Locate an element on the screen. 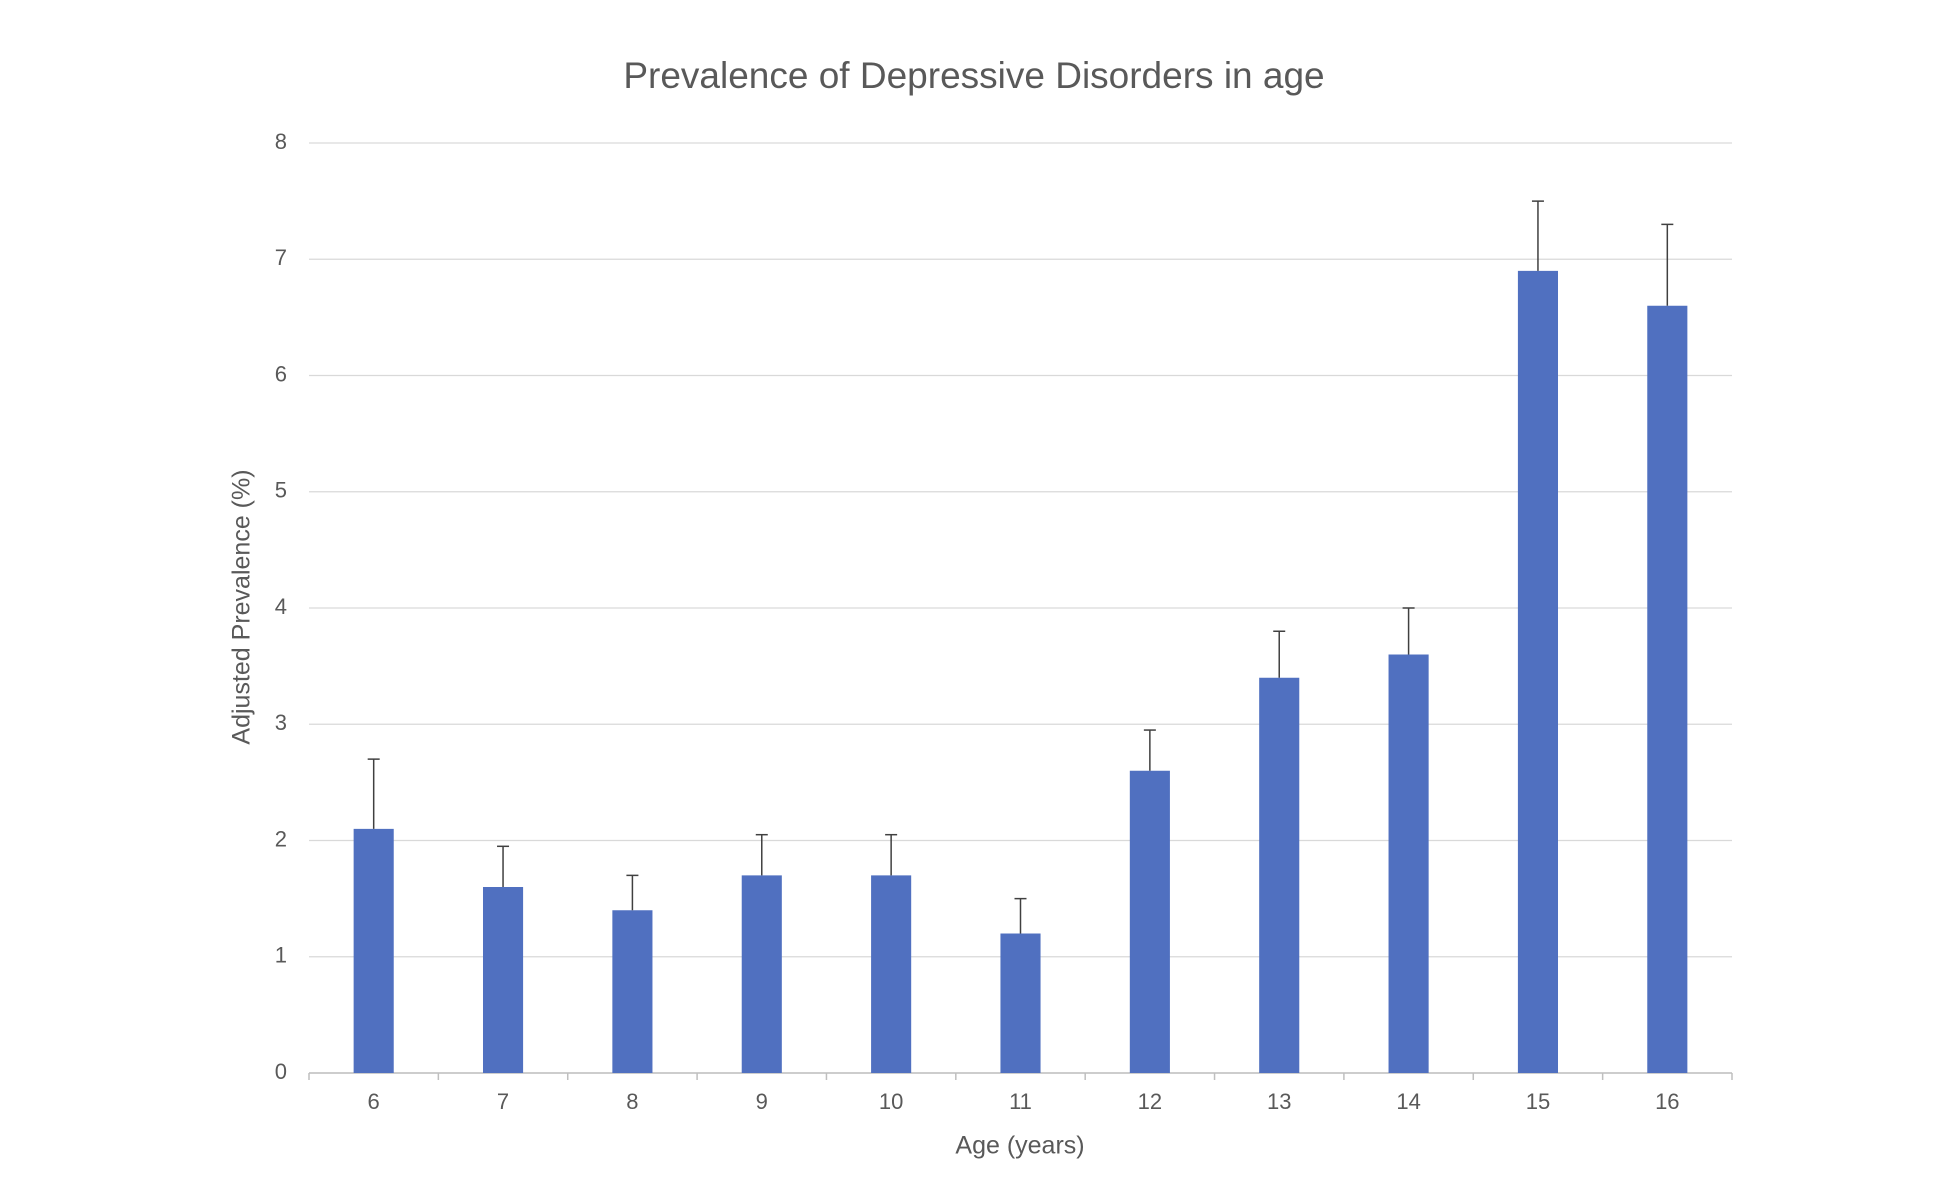 The width and height of the screenshot is (1960, 1202). y-tick-label: 1 is located at coordinates (281, 955).